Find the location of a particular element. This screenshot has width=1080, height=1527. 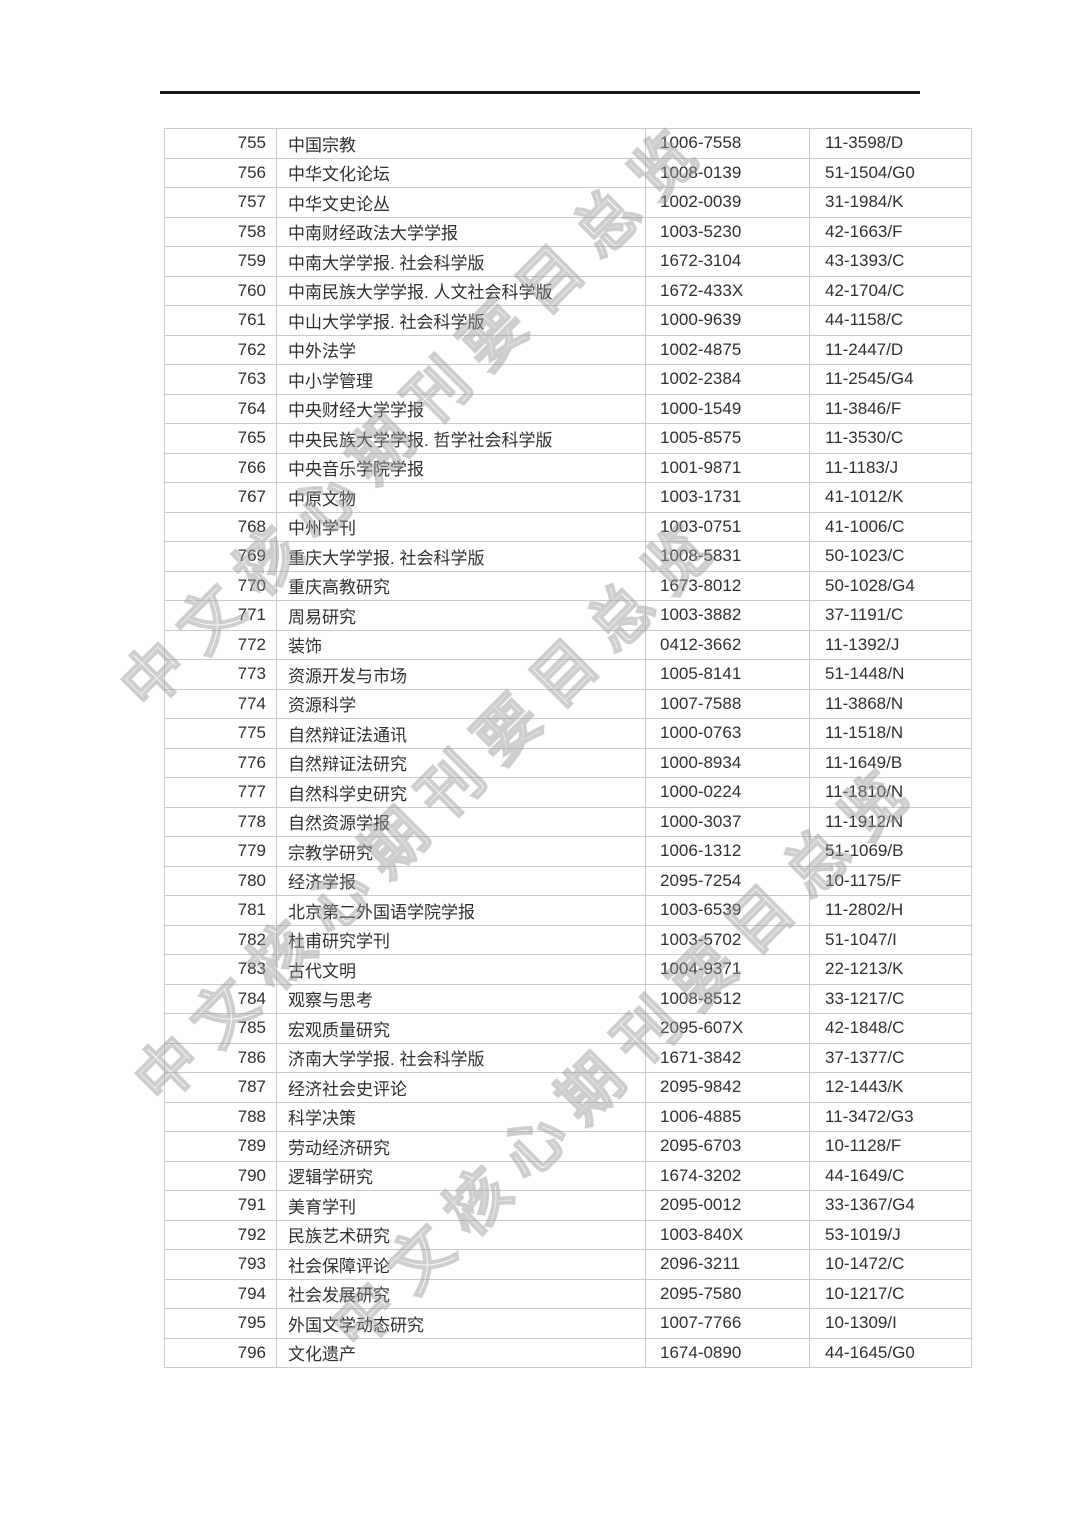

table-row: 763 中小学管理 1002-2384 11-2545/G4 is located at coordinates (568, 379).